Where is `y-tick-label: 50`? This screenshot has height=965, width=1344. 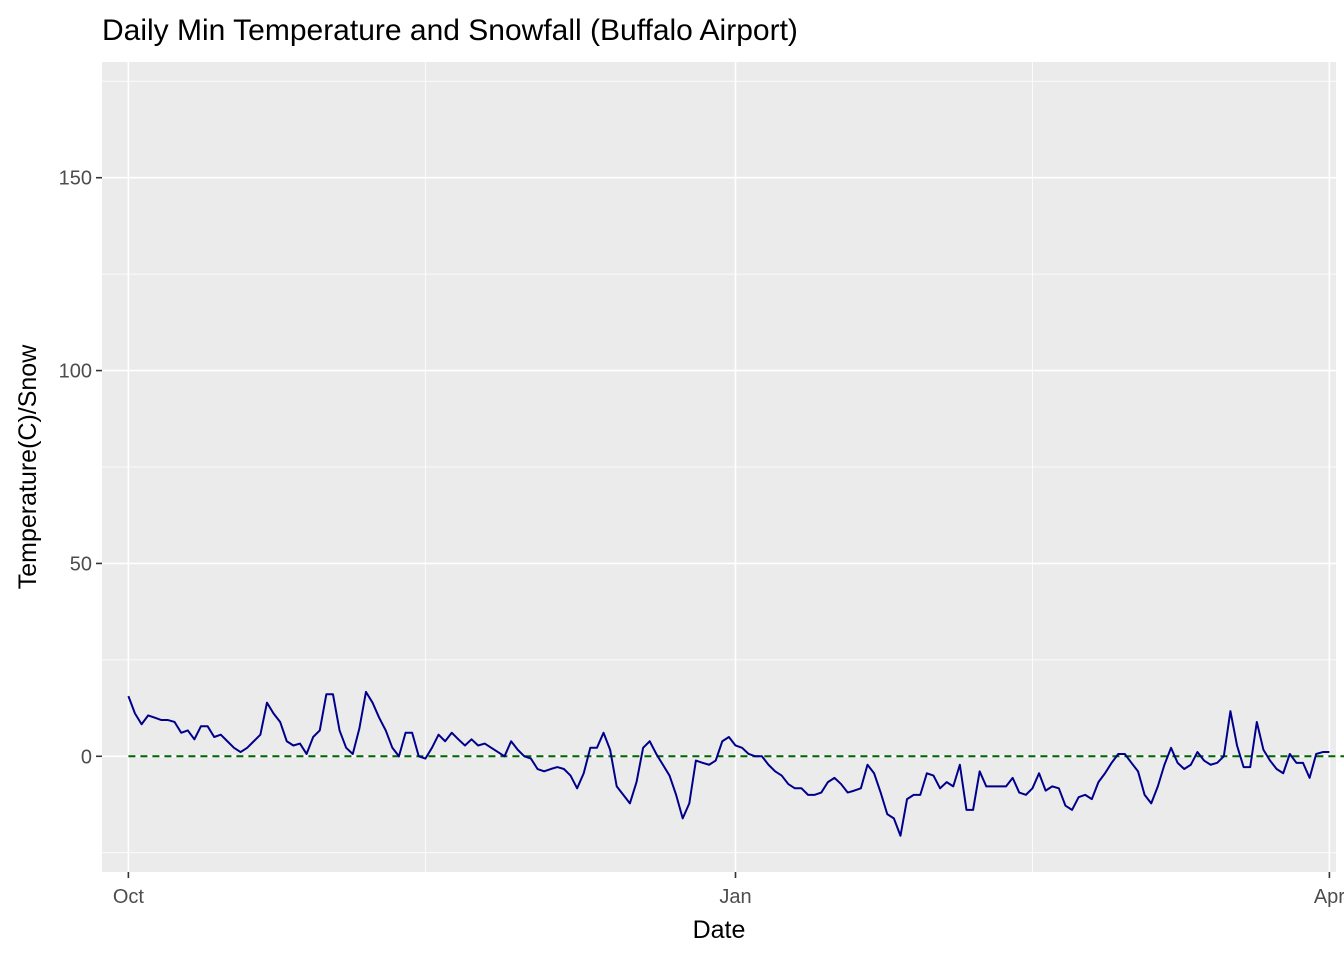 y-tick-label: 50 is located at coordinates (81, 564).